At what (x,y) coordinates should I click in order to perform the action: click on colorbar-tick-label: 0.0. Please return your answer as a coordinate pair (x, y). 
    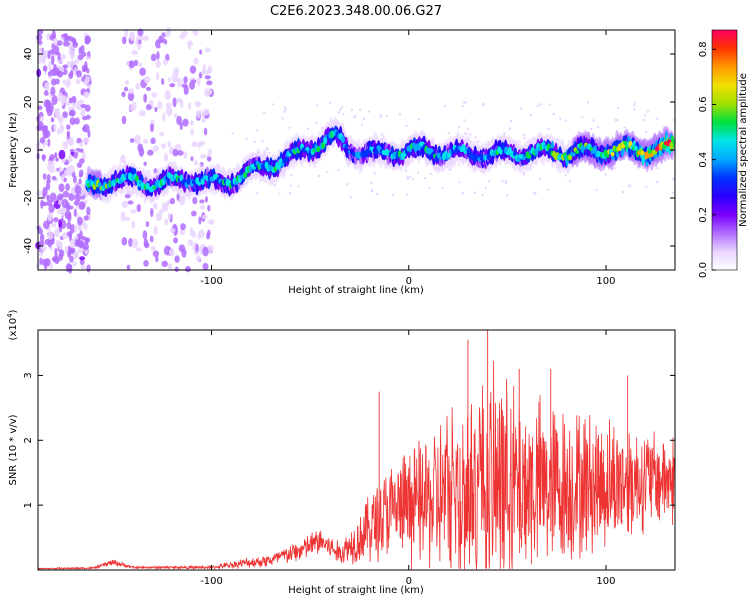
    Looking at the image, I should click on (703, 270).